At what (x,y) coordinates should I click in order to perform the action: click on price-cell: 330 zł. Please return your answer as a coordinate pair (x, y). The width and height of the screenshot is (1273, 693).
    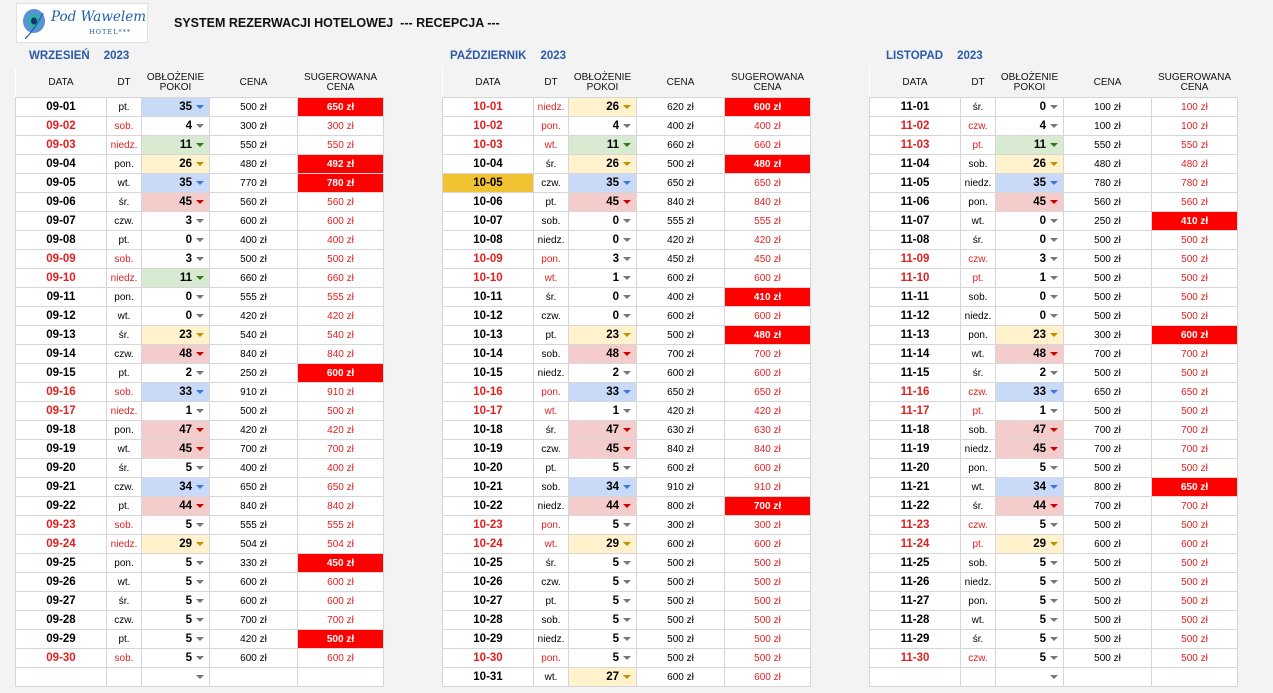
    Looking at the image, I should click on (253, 563).